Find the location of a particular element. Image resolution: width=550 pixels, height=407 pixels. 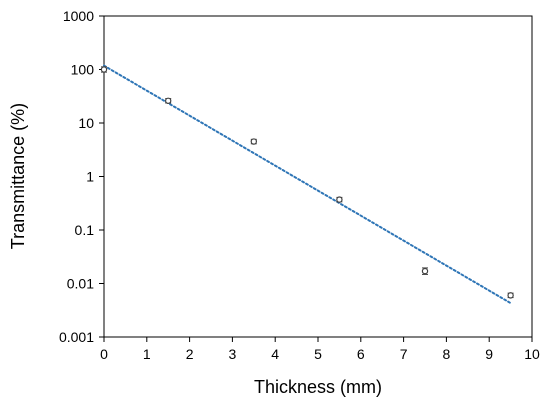

y-tick-label: 0.001 is located at coordinates (76, 337).